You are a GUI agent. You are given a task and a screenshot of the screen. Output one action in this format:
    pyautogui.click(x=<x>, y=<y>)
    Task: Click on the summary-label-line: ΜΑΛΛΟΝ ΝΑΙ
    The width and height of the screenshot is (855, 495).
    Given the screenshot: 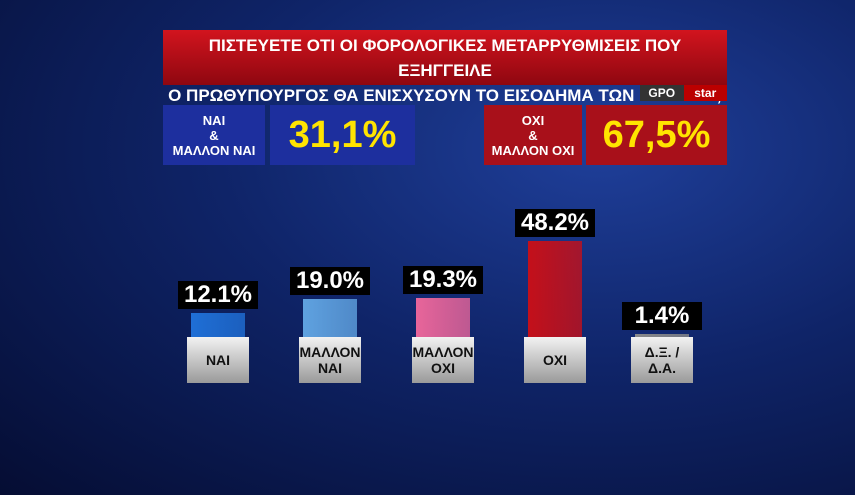 What is the action you would take?
    pyautogui.click(x=214, y=150)
    